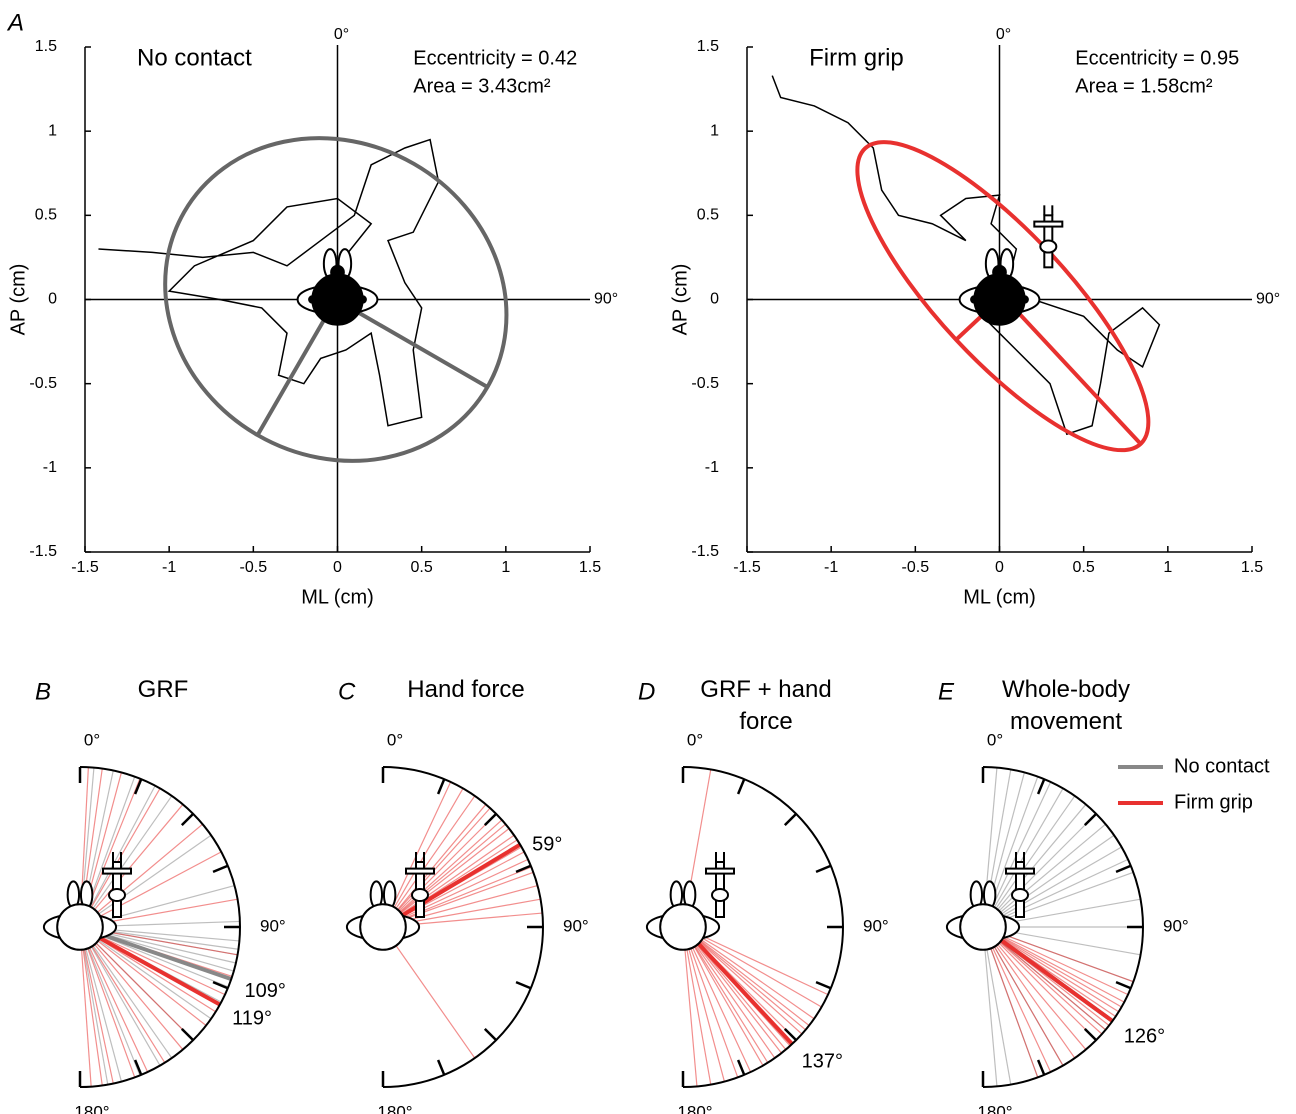  What do you see at coordinates (50, 467) in the screenshot?
I see `y-tick-label: -1` at bounding box center [50, 467].